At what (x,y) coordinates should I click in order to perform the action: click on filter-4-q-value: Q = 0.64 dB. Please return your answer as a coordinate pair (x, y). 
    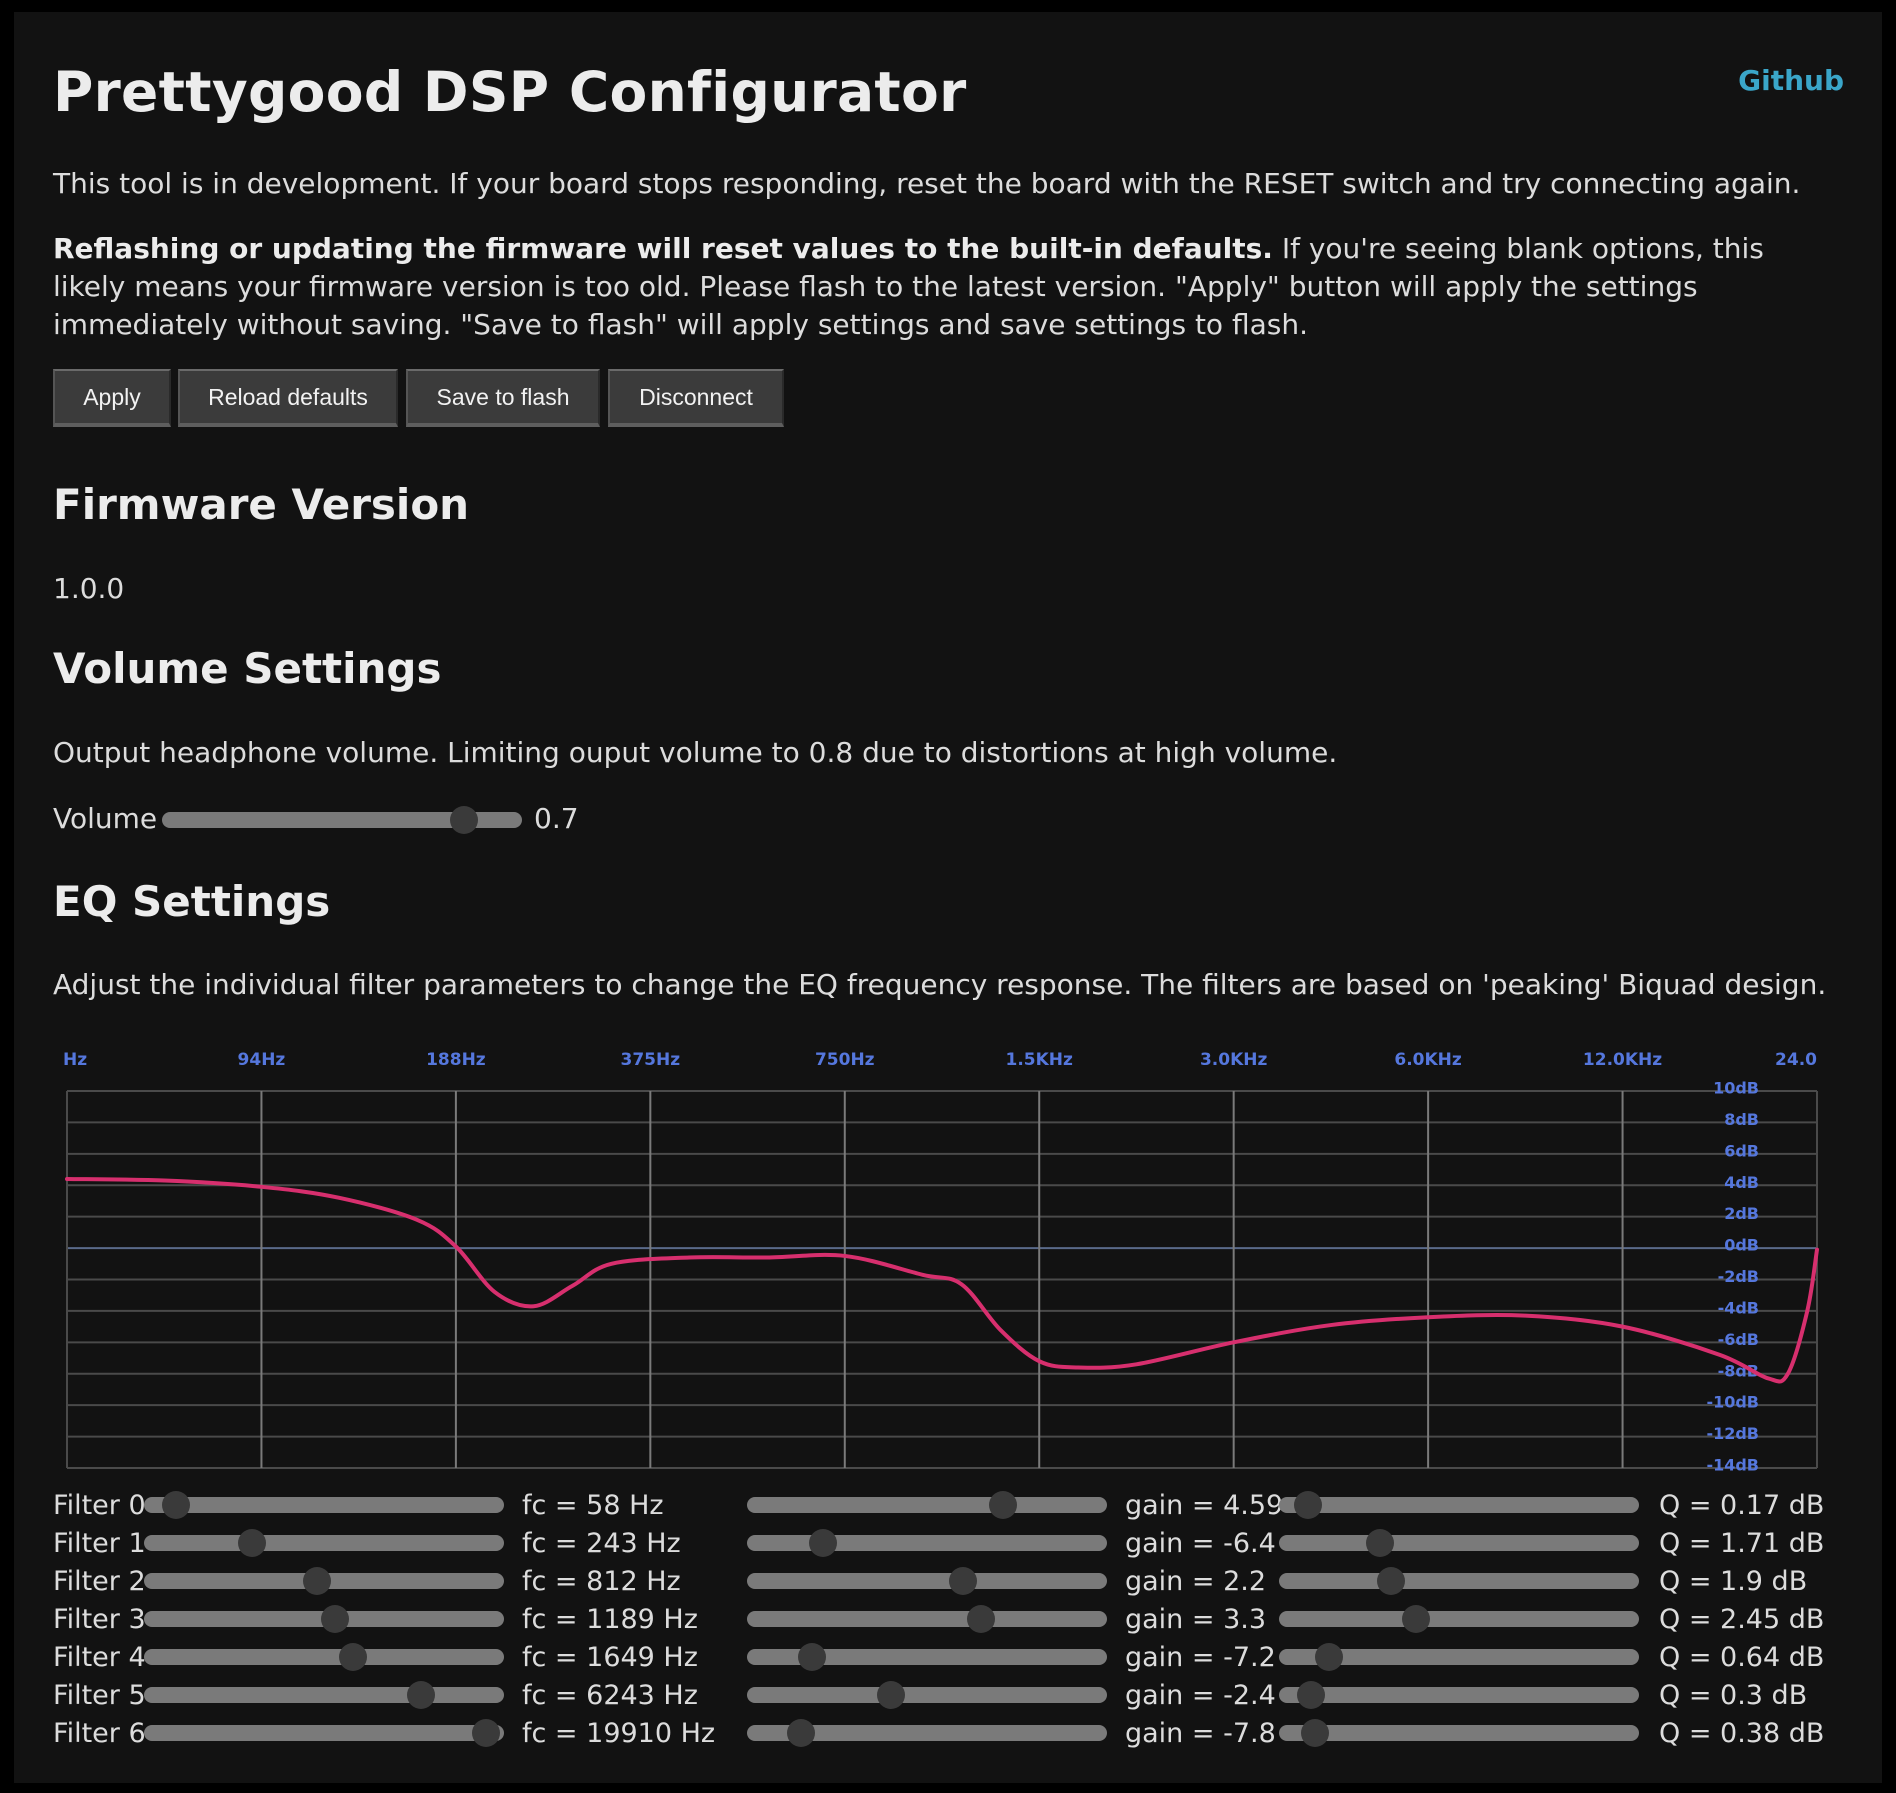
    Looking at the image, I should click on (1742, 1657).